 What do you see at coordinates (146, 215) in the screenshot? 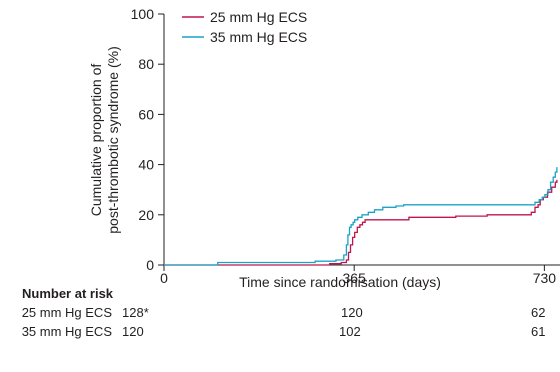
I see `y-tick-label: 20` at bounding box center [146, 215].